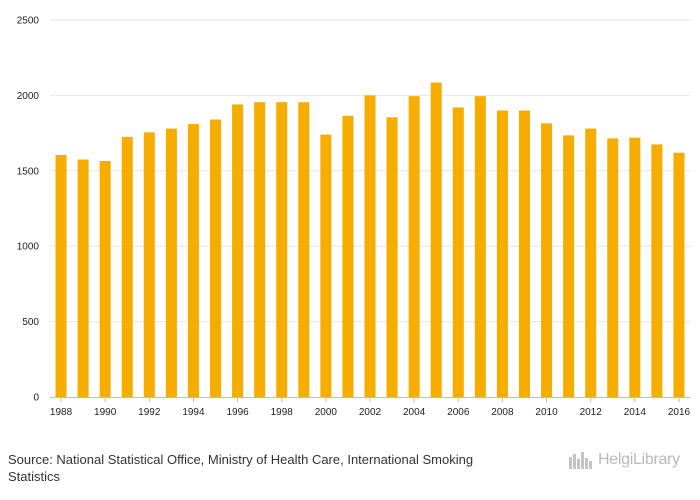 The height and width of the screenshot is (500, 700). What do you see at coordinates (61, 275) in the screenshot?
I see `bar-1988` at bounding box center [61, 275].